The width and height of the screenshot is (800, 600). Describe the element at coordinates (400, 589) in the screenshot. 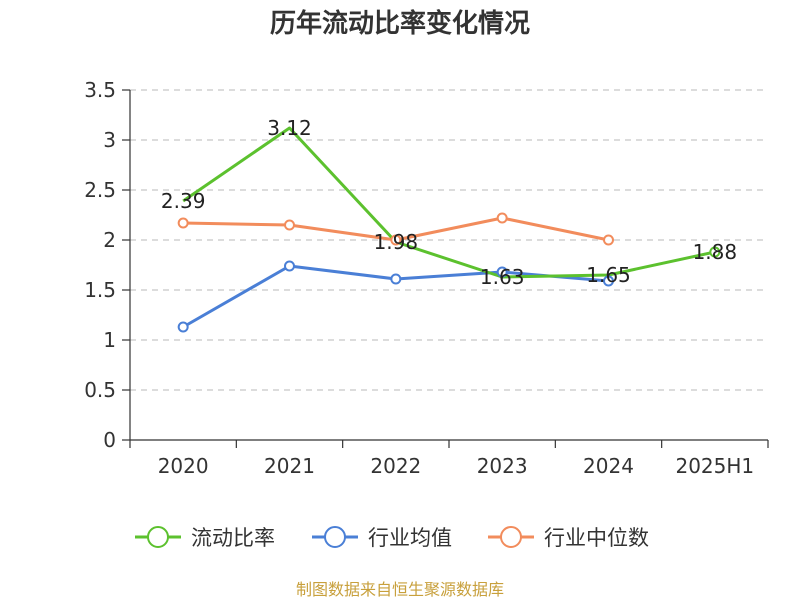

I see `source-note: 制图数据来自恒生聚源数据库` at that location.